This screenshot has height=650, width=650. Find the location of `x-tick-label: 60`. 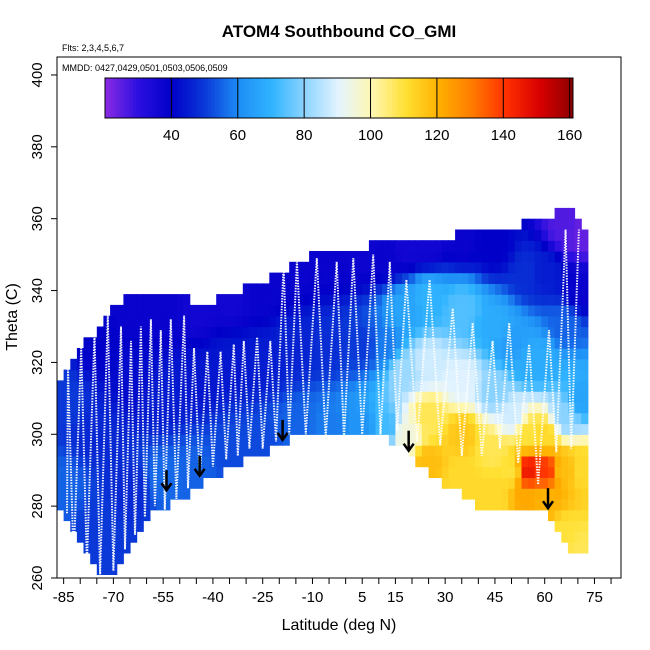

x-tick-label: 60 is located at coordinates (544, 597).